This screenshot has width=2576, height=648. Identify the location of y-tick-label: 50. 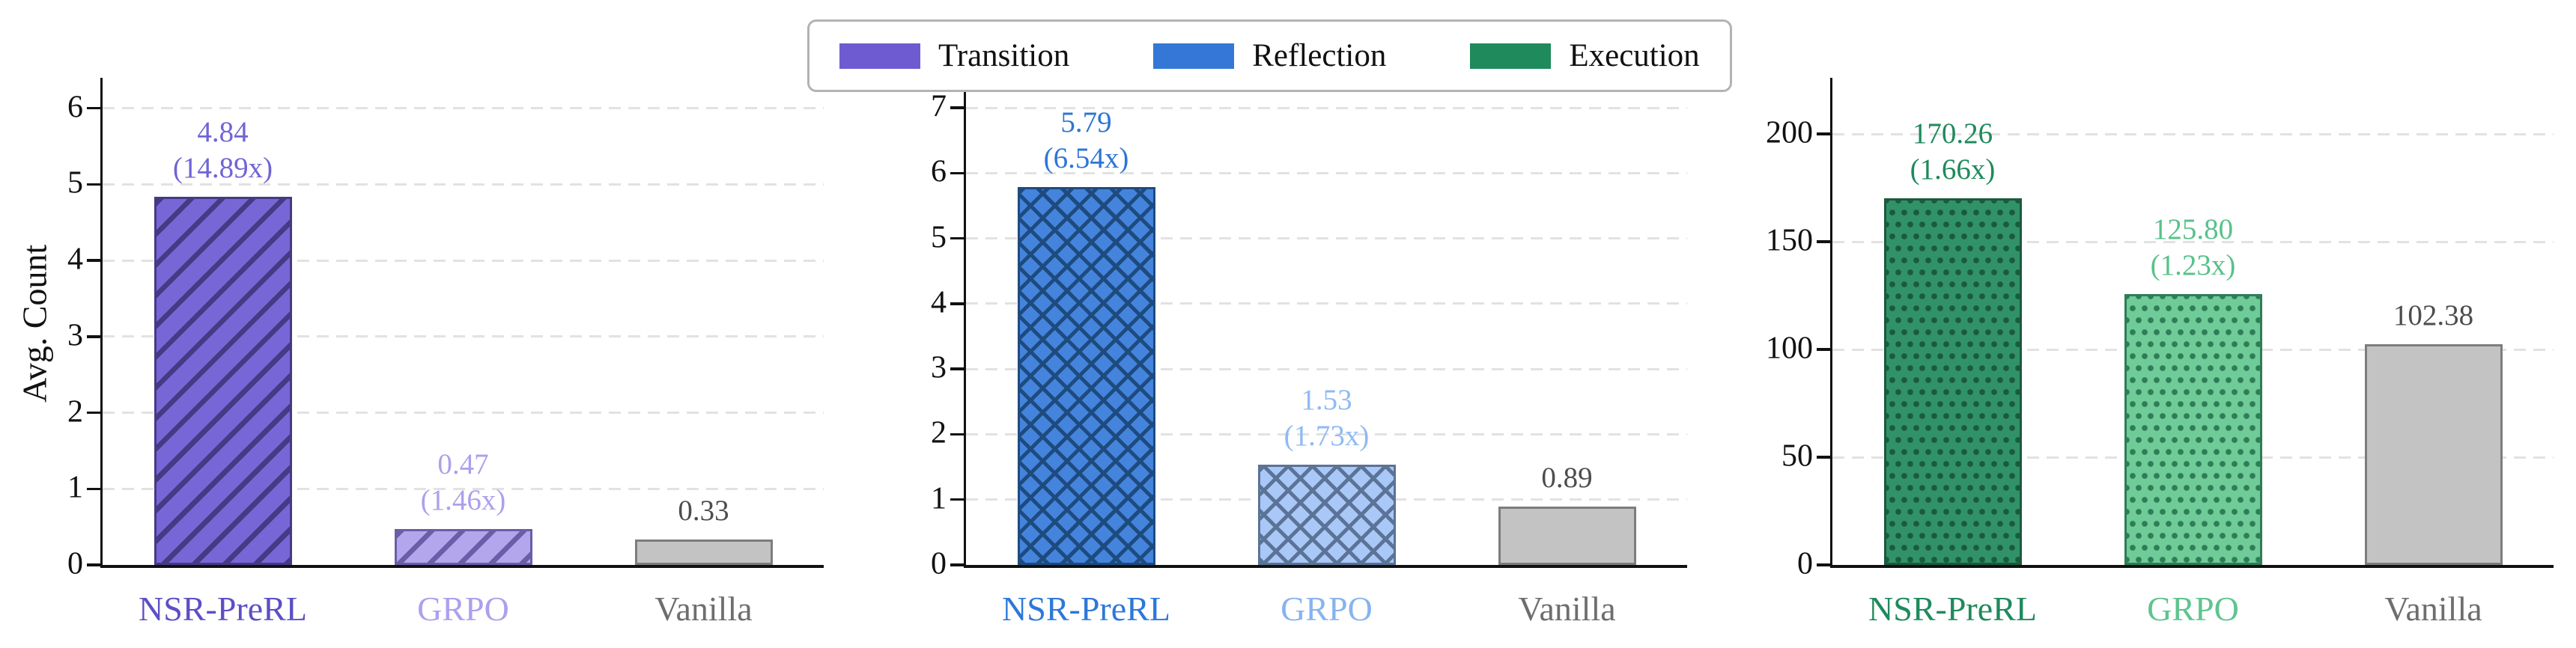
(1797, 456).